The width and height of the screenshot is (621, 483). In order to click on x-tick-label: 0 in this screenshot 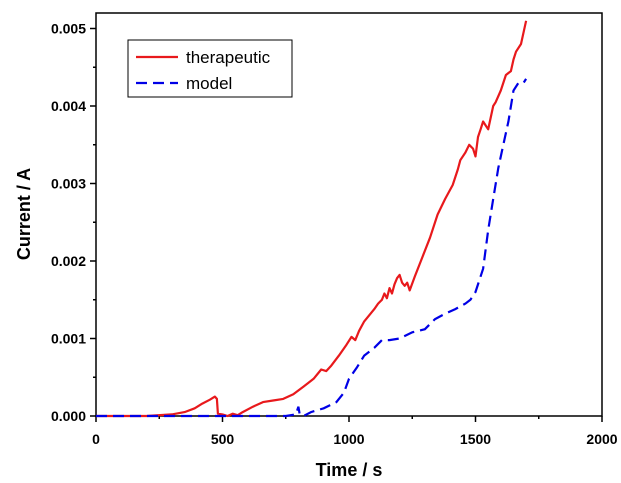, I will do `click(96, 439)`.